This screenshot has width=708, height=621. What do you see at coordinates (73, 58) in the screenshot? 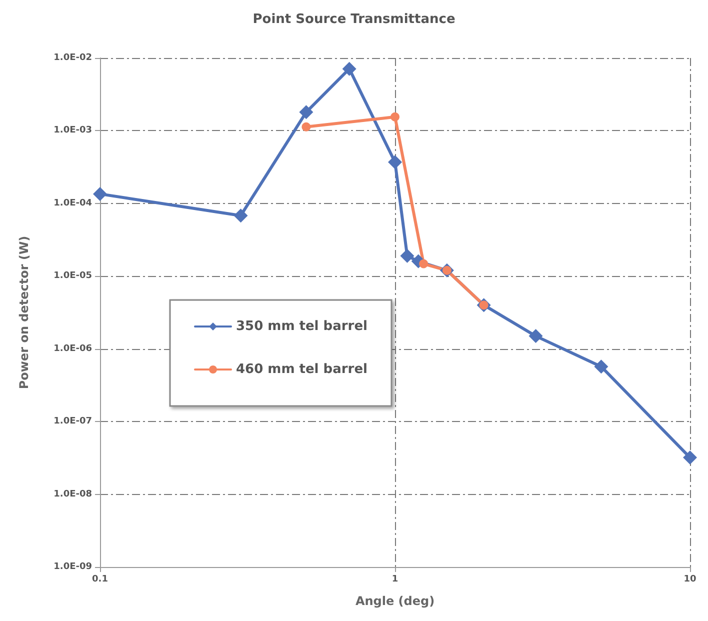
I see `y-tick-label: 1.0E-02` at bounding box center [73, 58].